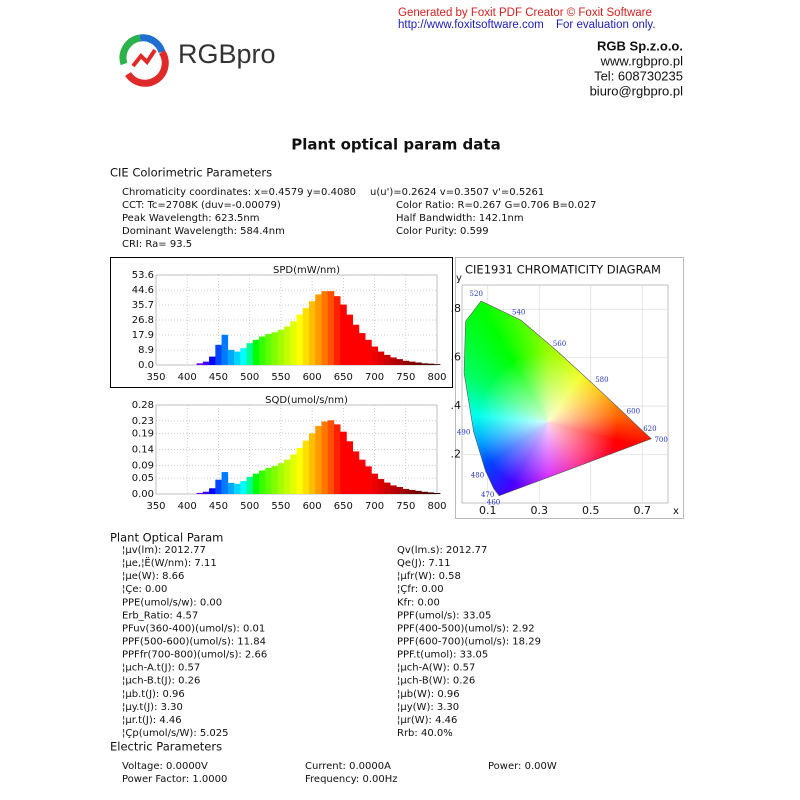  Describe the element at coordinates (436, 681) in the screenshot. I see `param-text: ¦µch-B(W): 0.26` at that location.